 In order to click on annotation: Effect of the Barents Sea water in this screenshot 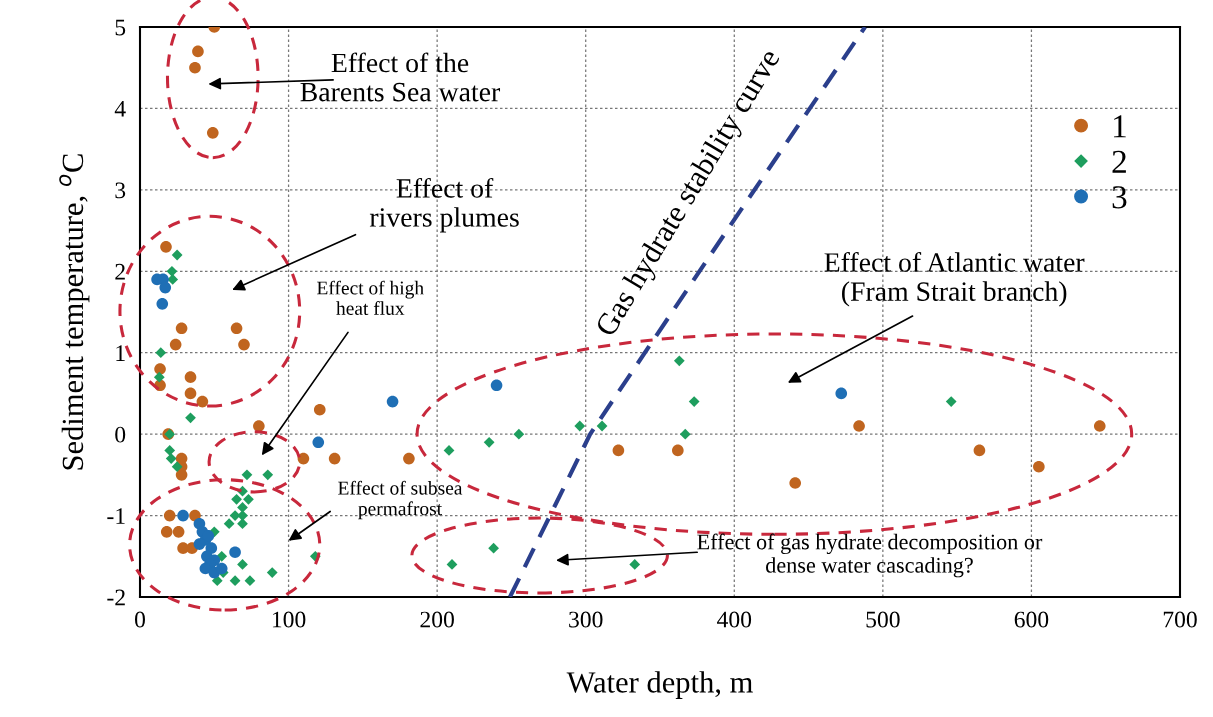, I will do `click(400, 77)`.